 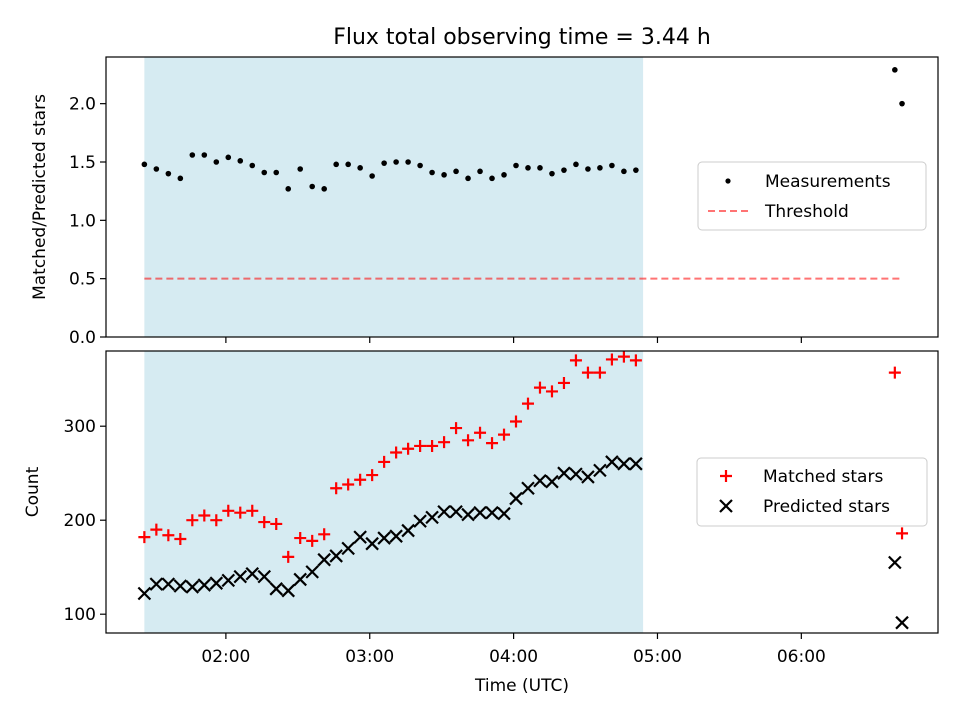 What do you see at coordinates (726, 506) in the screenshot?
I see `predicted-legend-marker` at bounding box center [726, 506].